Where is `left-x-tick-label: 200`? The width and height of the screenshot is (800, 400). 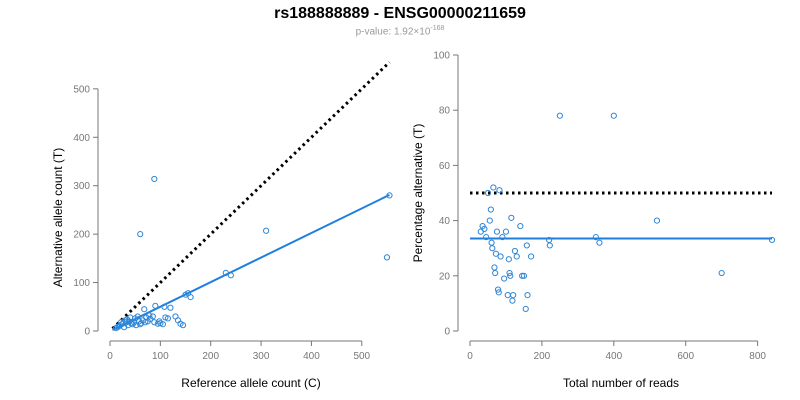 left-x-tick-label: 200 is located at coordinates (210, 356).